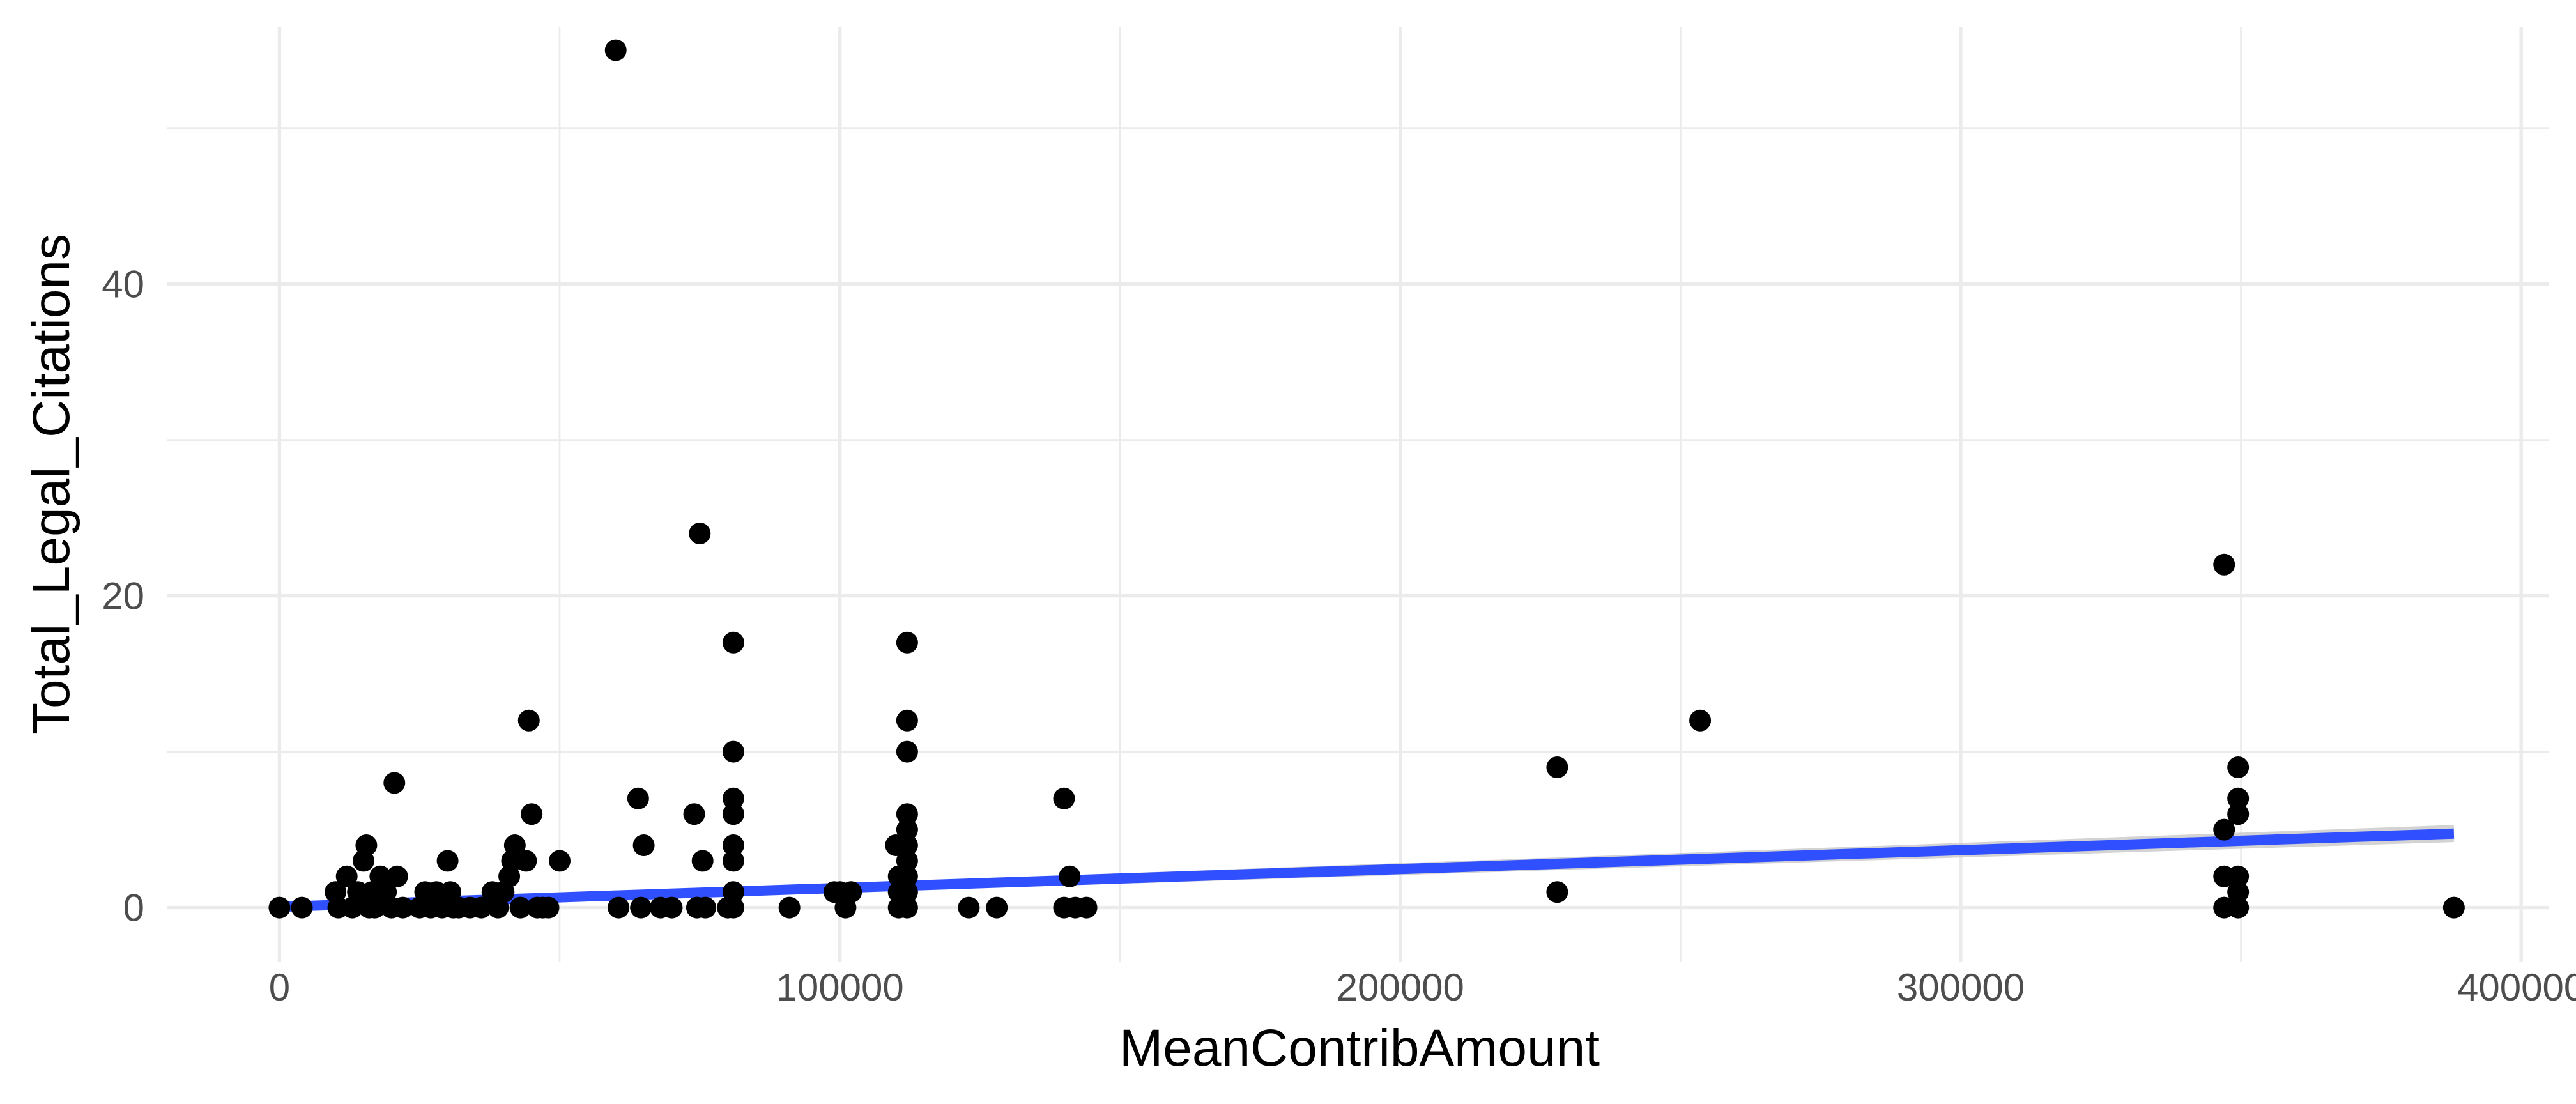 The image size is (2576, 1104). Describe the element at coordinates (51, 484) in the screenshot. I see `y-axis-title: Total_Legal_Citations` at that location.